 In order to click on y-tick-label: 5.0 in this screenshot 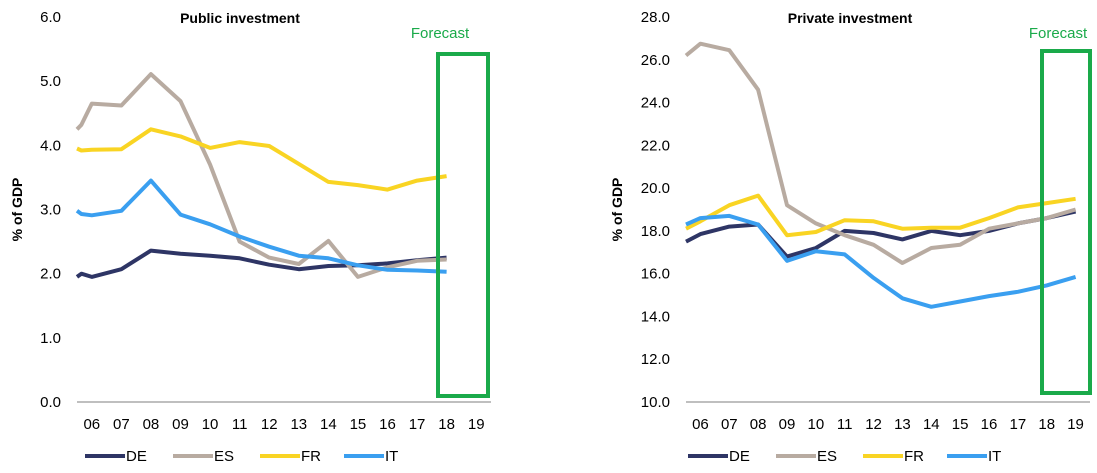, I will do `click(50, 81)`.